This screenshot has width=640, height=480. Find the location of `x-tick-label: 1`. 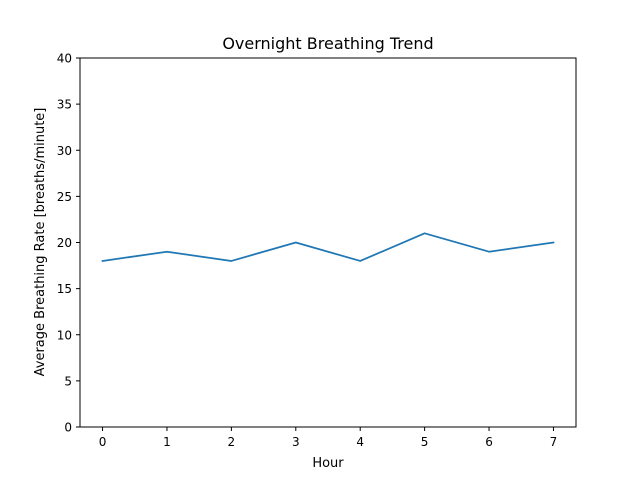

x-tick-label: 1 is located at coordinates (167, 442).